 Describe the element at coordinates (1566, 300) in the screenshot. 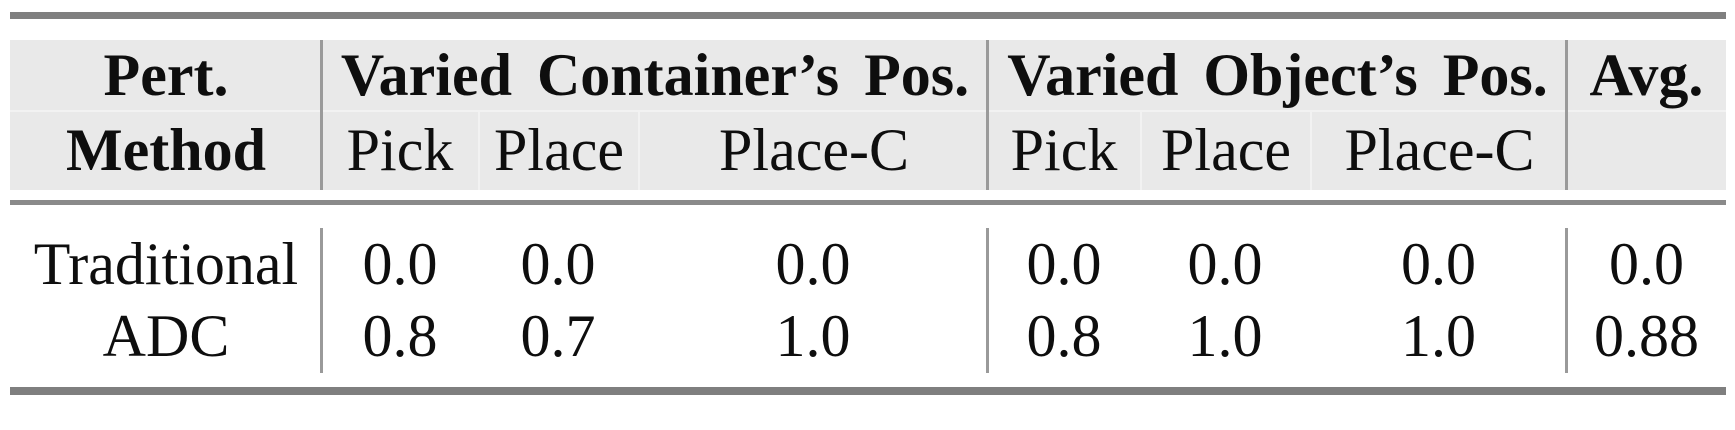

I see `vsep-group2-avg-body` at that location.